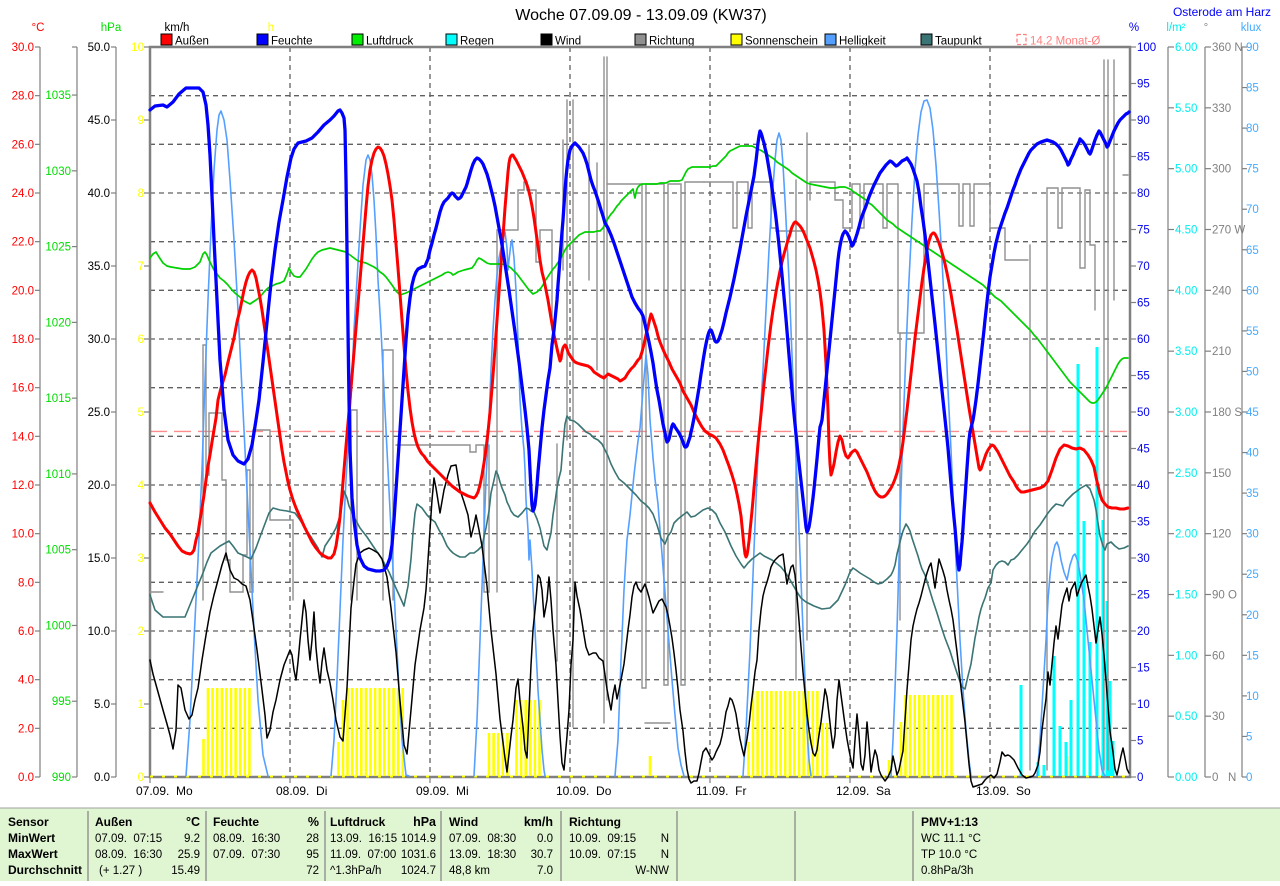 The image size is (1280, 886). What do you see at coordinates (951, 839) in the screenshot?
I see `svg-text: WC 11.1 °C` at bounding box center [951, 839].